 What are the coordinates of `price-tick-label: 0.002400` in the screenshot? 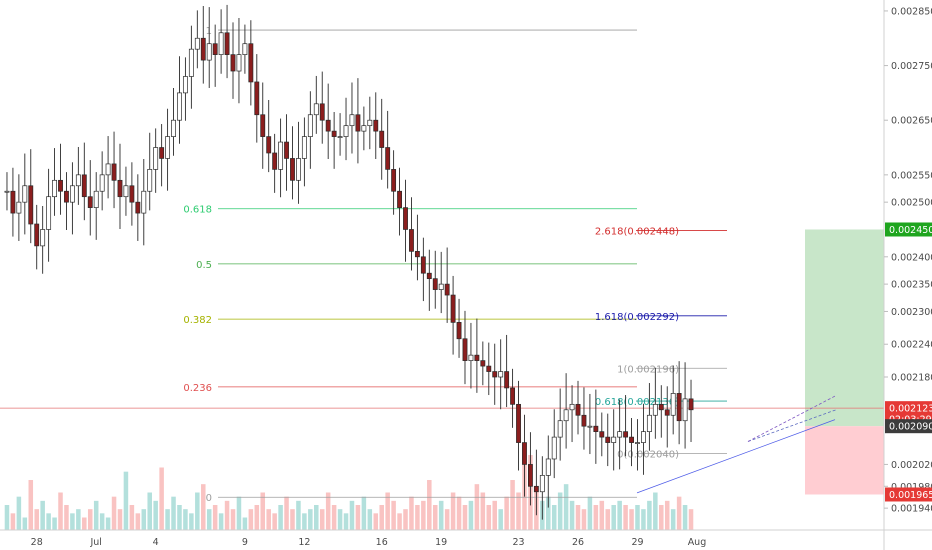 It's located at (911, 257).